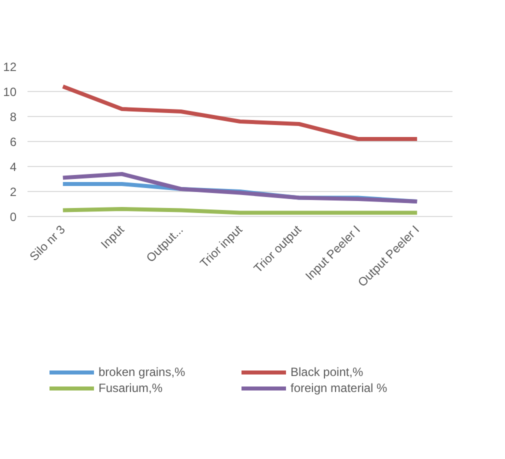 Image resolution: width=505 pixels, height=459 pixels. Describe the element at coordinates (13, 167) in the screenshot. I see `y-tick-label: 4` at that location.